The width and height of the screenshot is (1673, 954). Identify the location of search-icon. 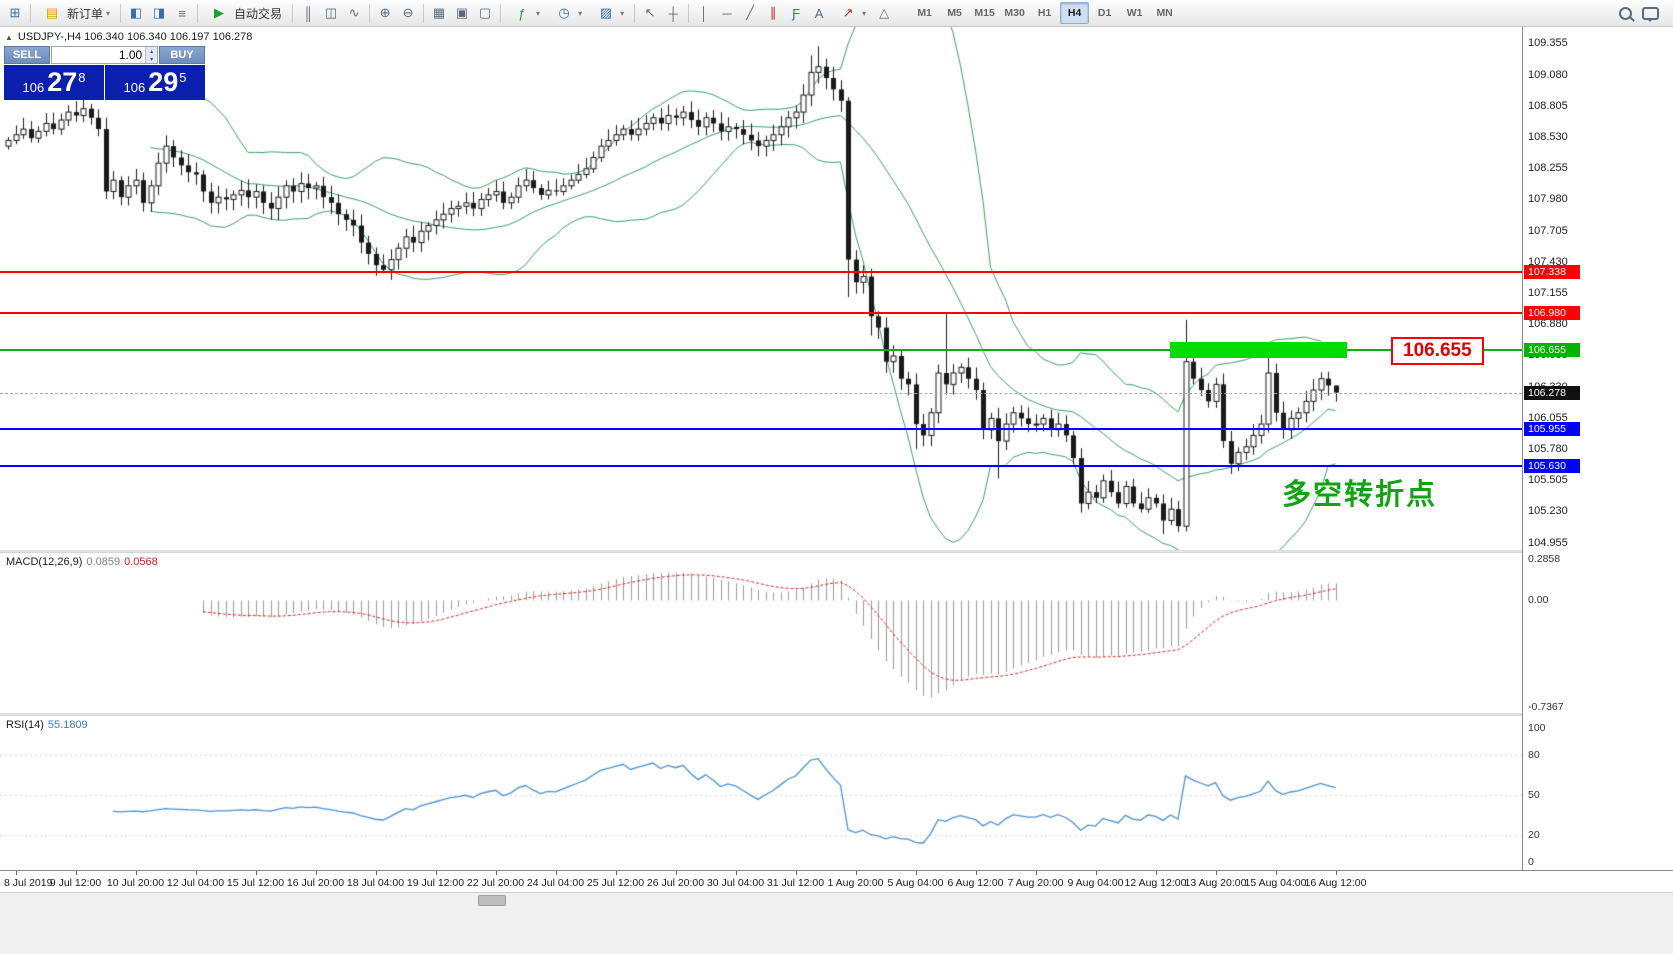
(1625, 13).